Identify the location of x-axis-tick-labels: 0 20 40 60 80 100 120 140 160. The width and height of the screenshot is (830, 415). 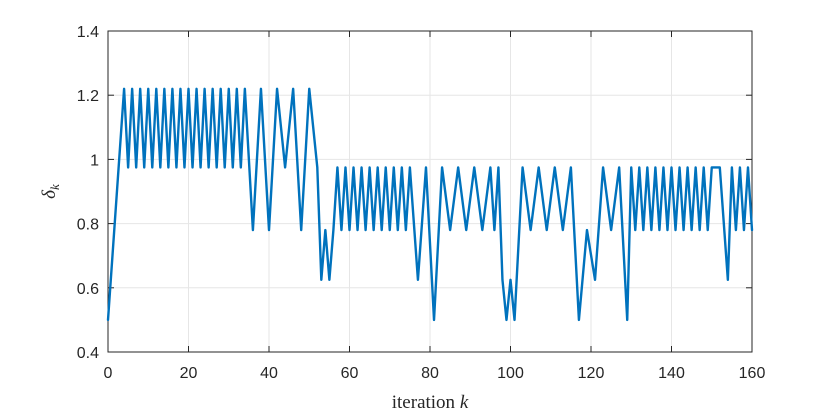
(435, 373).